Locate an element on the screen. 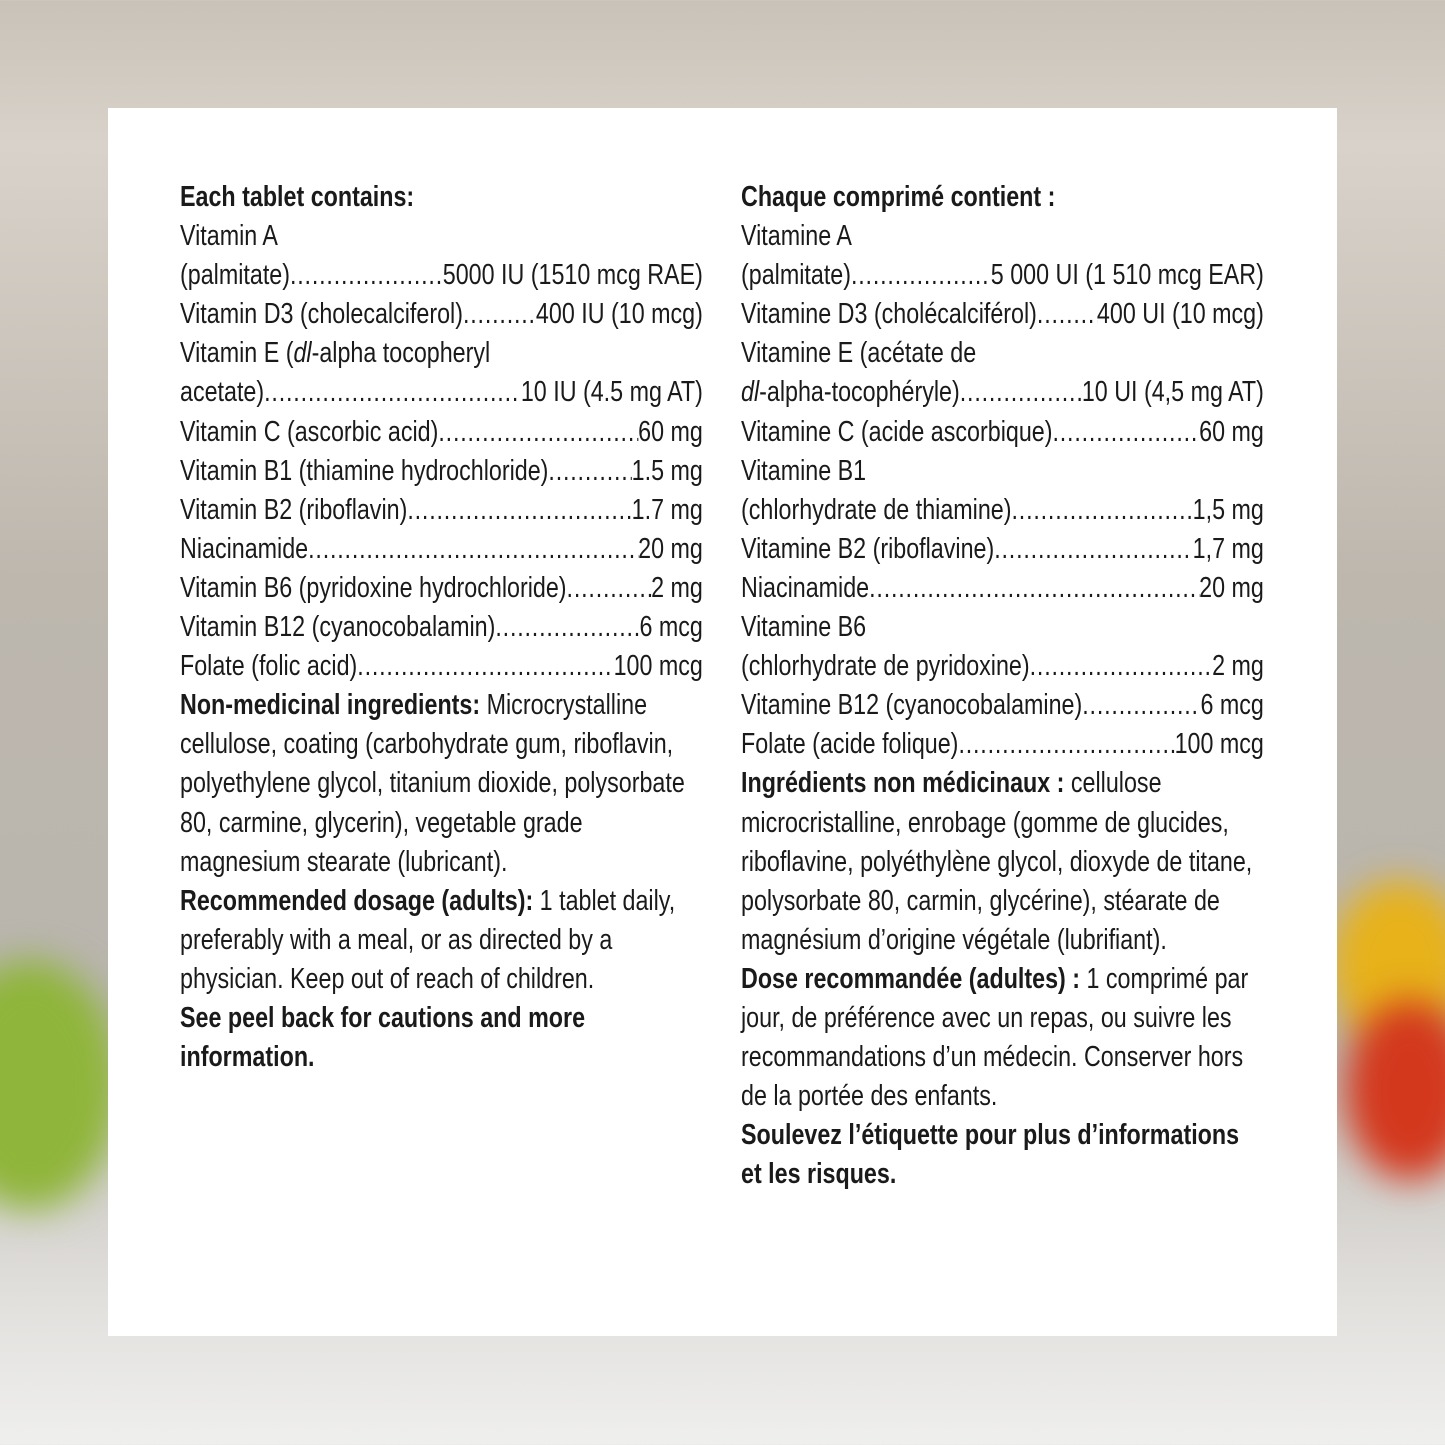  ingredient-name: (chlorhydrate de pyridoxine) is located at coordinates (885, 666).